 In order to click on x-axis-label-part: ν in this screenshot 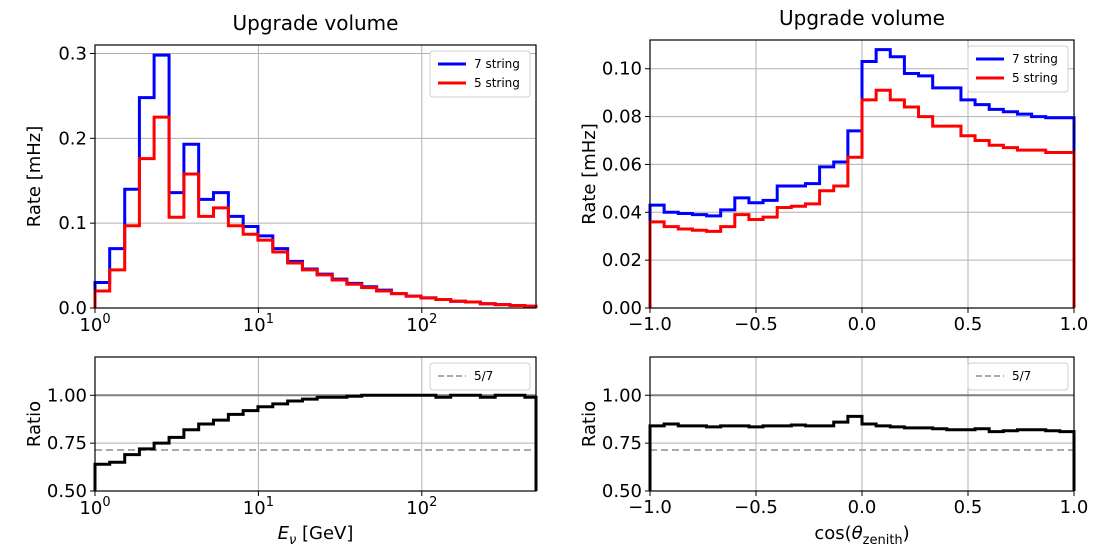, I will do `click(292, 540)`.